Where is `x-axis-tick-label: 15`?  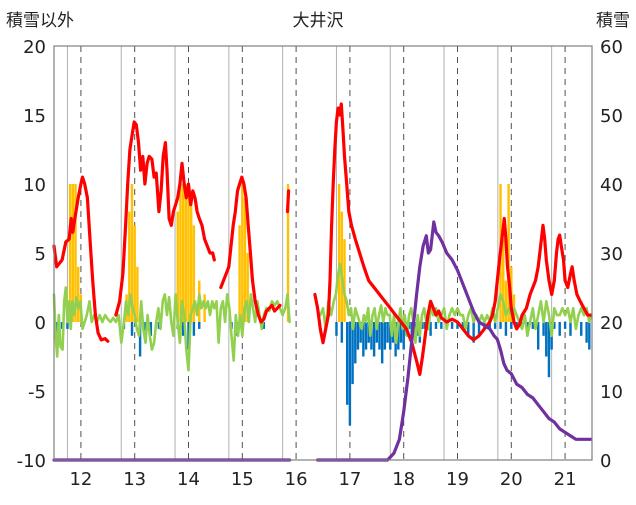 x-axis-tick-label: 15 is located at coordinates (242, 479).